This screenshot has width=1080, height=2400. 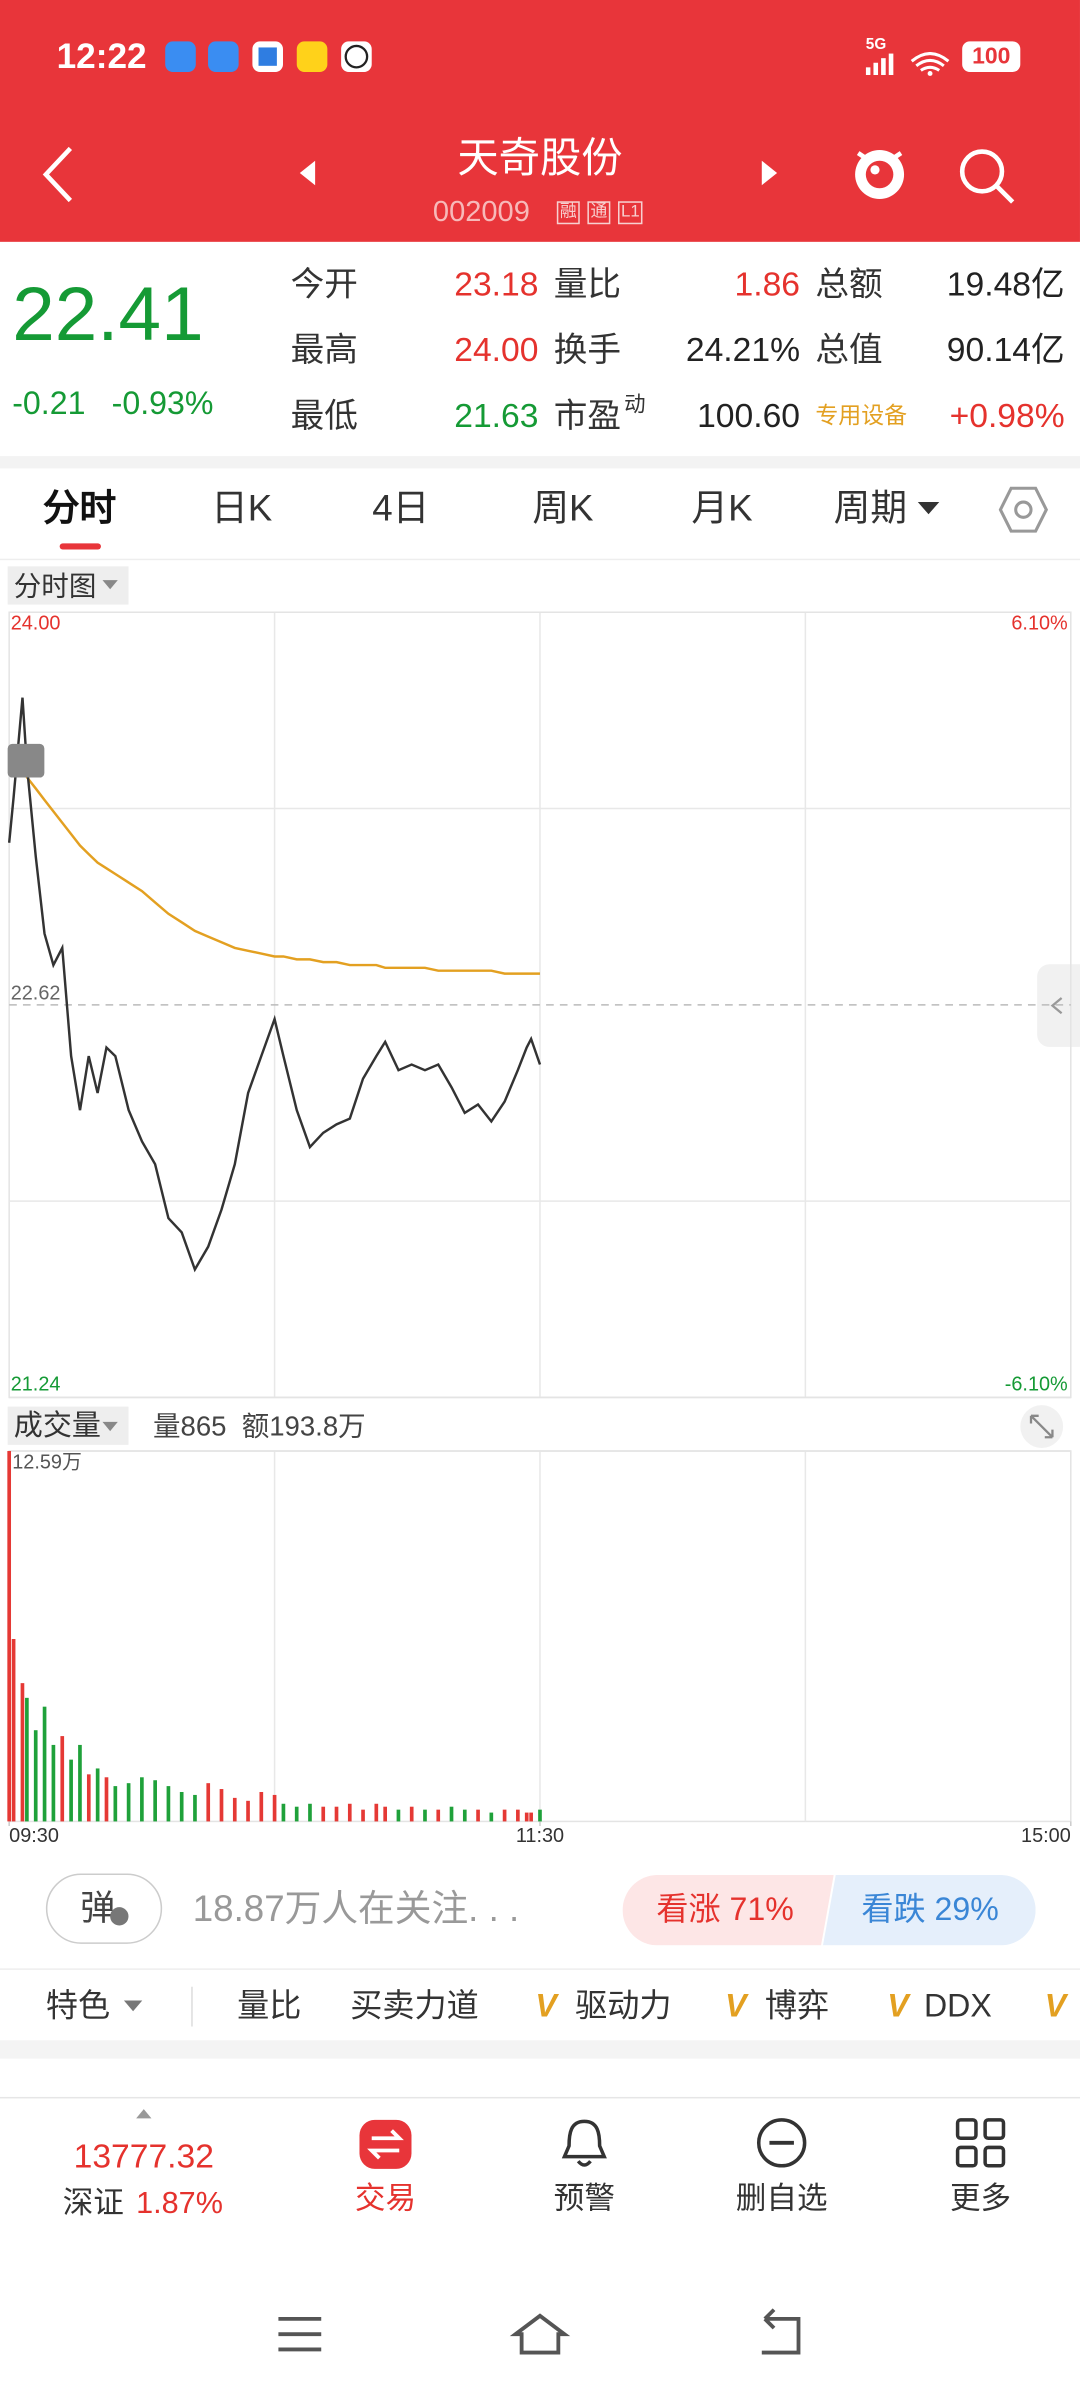 I want to click on index-value: 13777.32, so click(x=143, y=2155).